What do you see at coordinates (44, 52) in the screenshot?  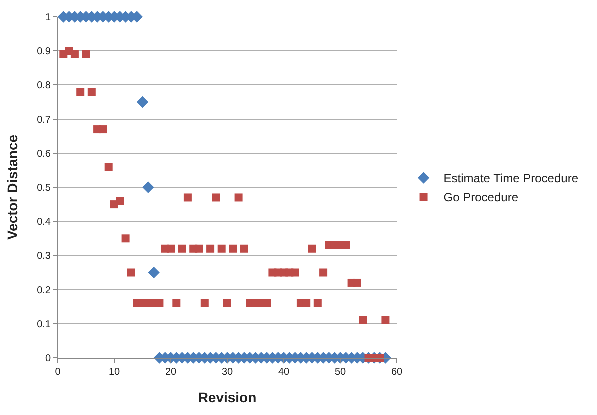 I see `y-tick-label: 0.9` at bounding box center [44, 52].